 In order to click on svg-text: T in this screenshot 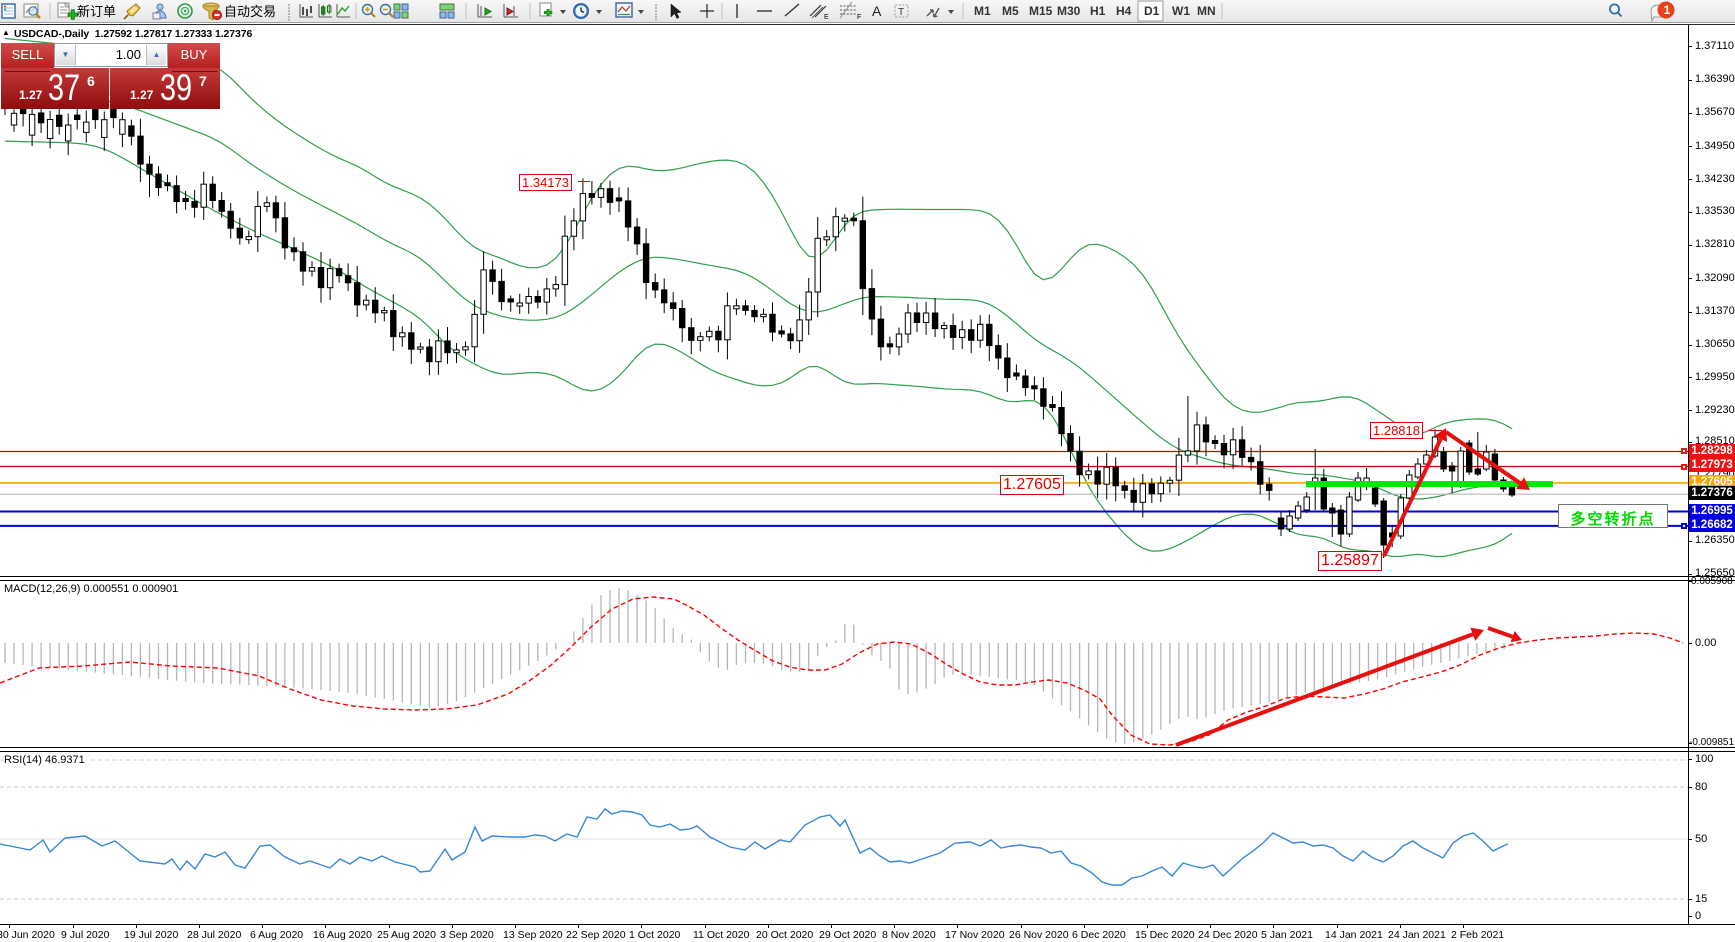, I will do `click(901, 12)`.